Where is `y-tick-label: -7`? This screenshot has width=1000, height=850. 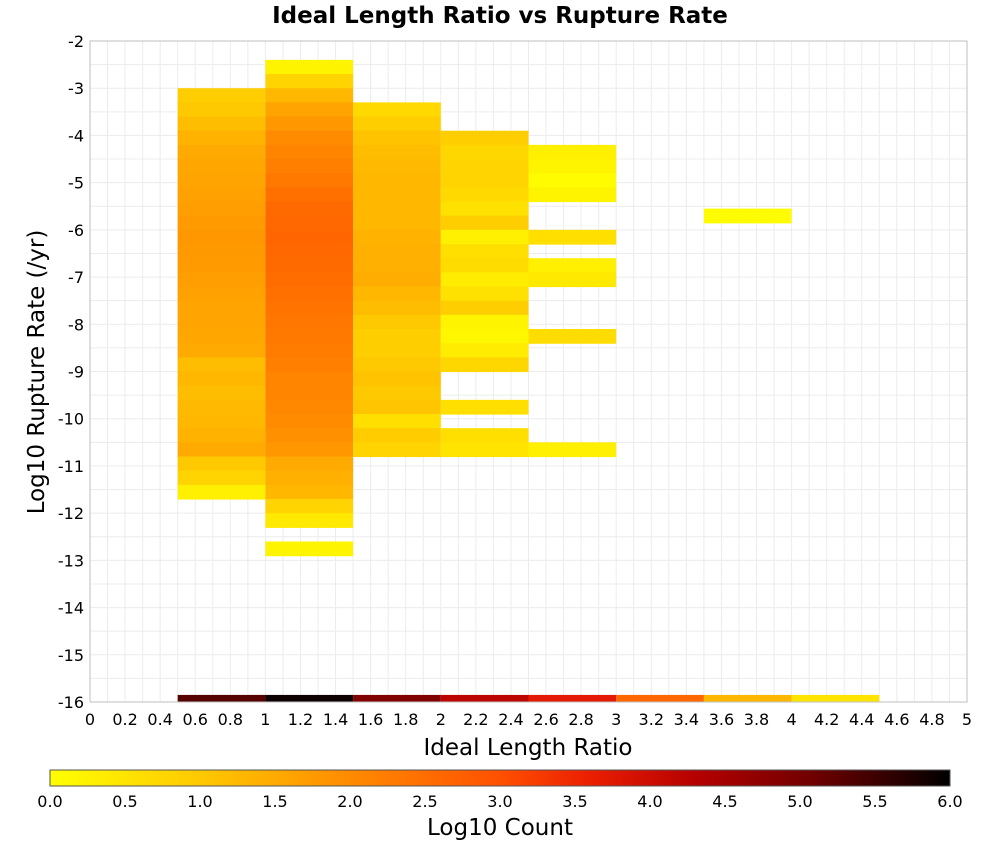
y-tick-label: -7 is located at coordinates (76, 277).